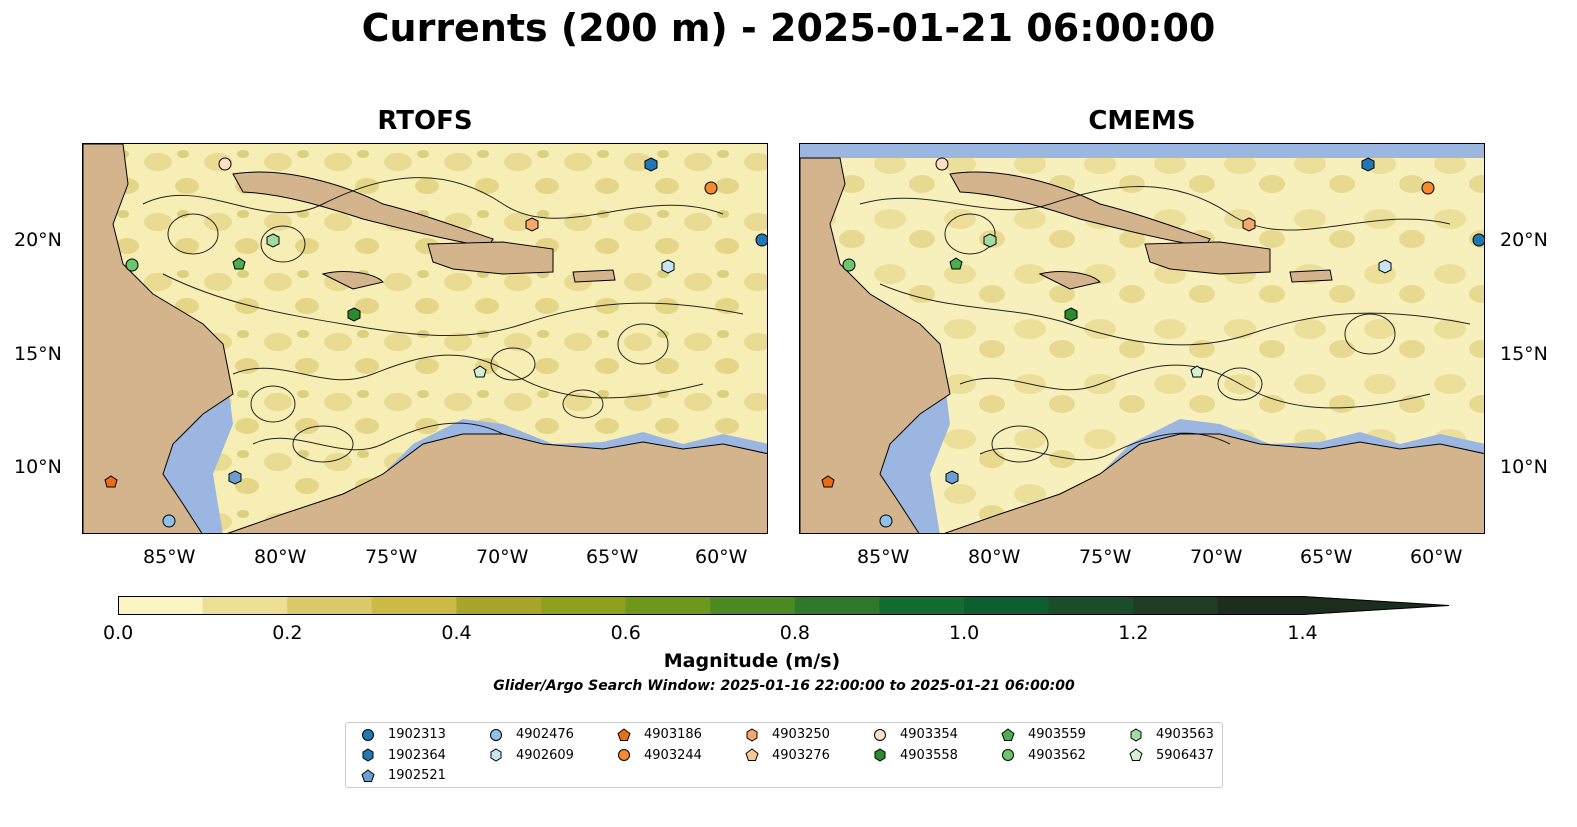  Describe the element at coordinates (1302, 633) in the screenshot. I see `colorbar-tick-label: 1.4` at that location.